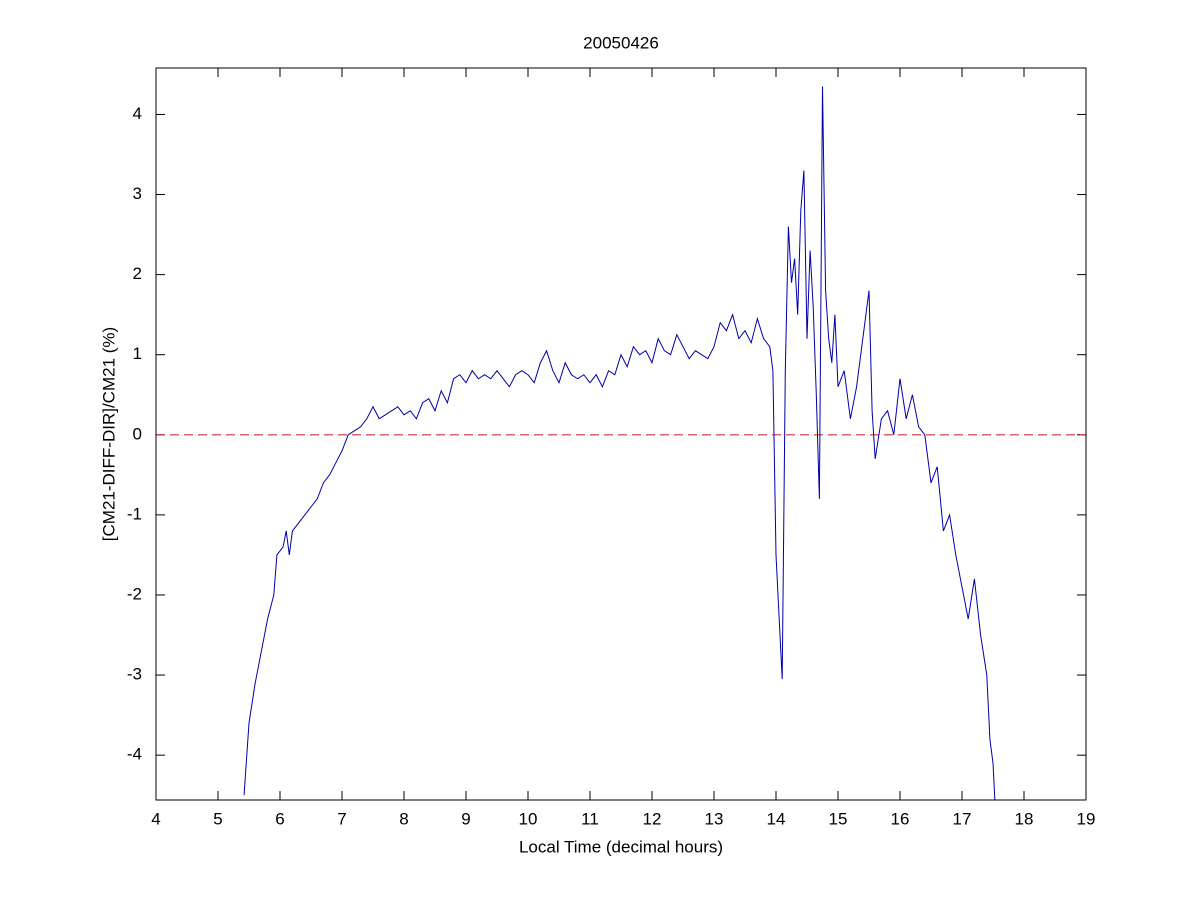 This screenshot has height=900, width=1200. I want to click on y-tick-label: 3, so click(137, 193).